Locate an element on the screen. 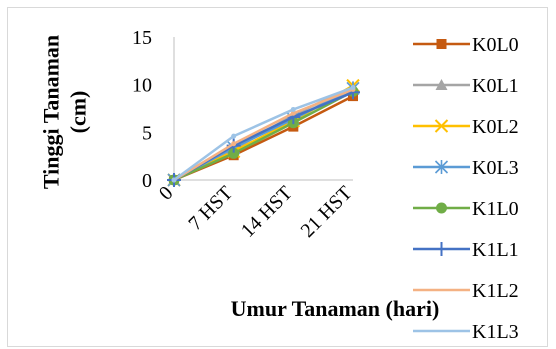 This screenshot has width=556, height=349. y-tick-label: 15 is located at coordinates (142, 38).